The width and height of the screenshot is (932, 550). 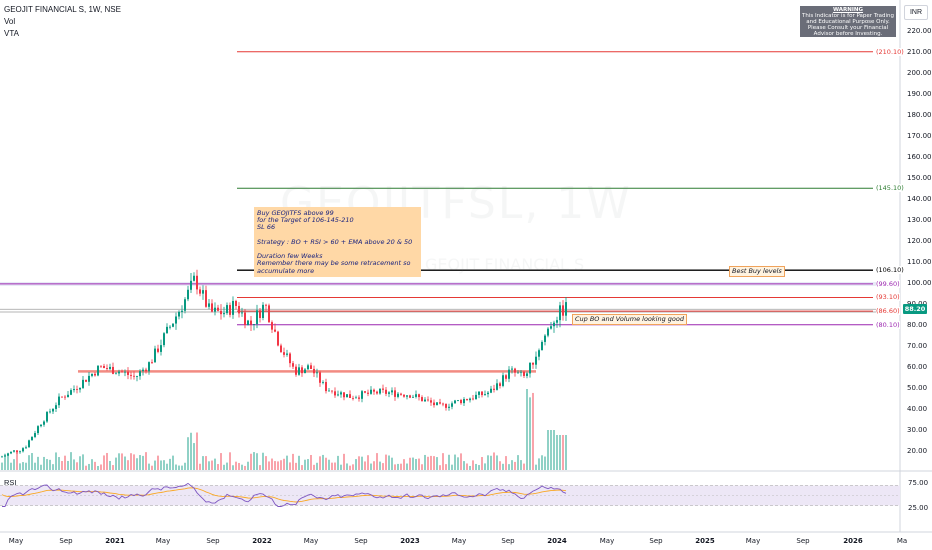 I want to click on time-tick-label: 2024, so click(x=557, y=541).